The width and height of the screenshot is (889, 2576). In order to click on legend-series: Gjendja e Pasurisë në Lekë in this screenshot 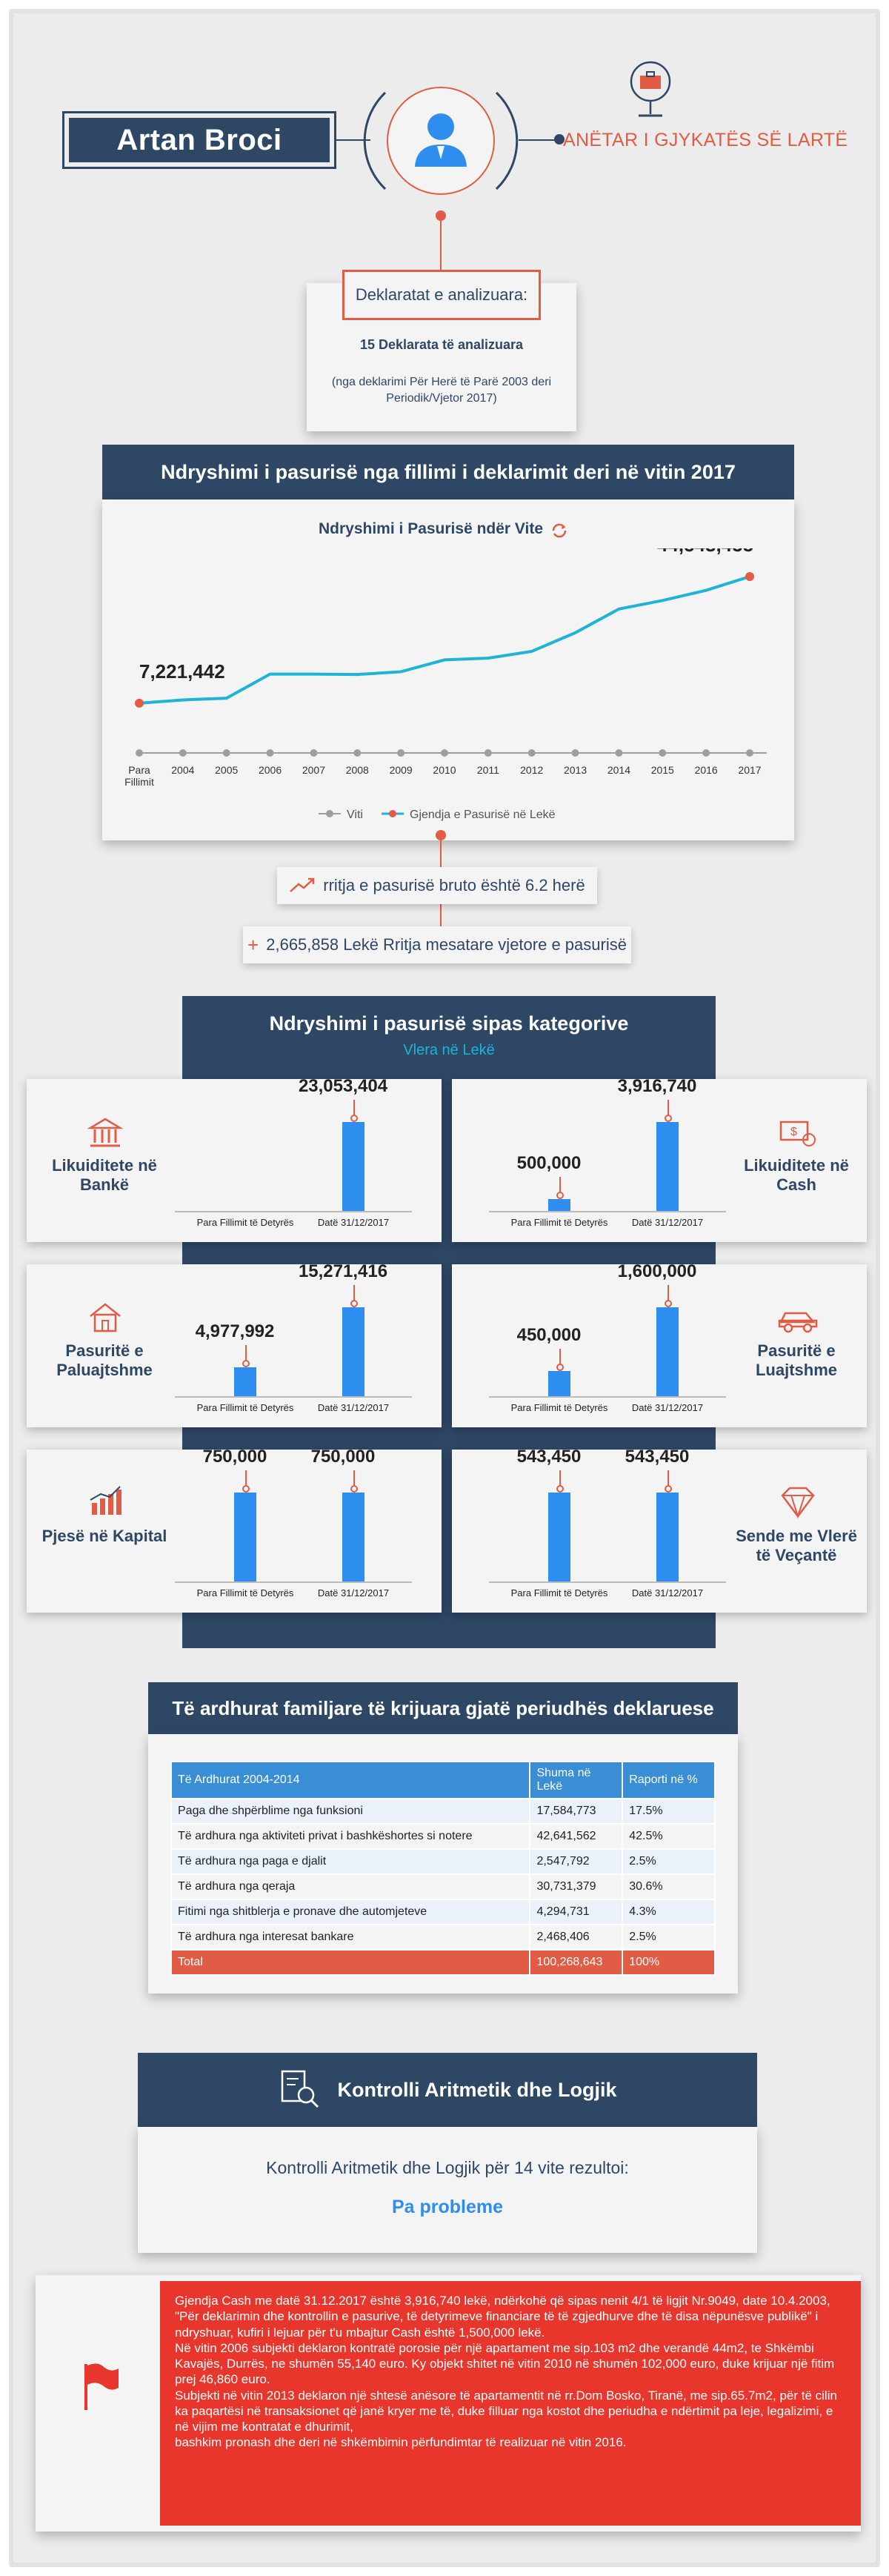, I will do `click(483, 815)`.